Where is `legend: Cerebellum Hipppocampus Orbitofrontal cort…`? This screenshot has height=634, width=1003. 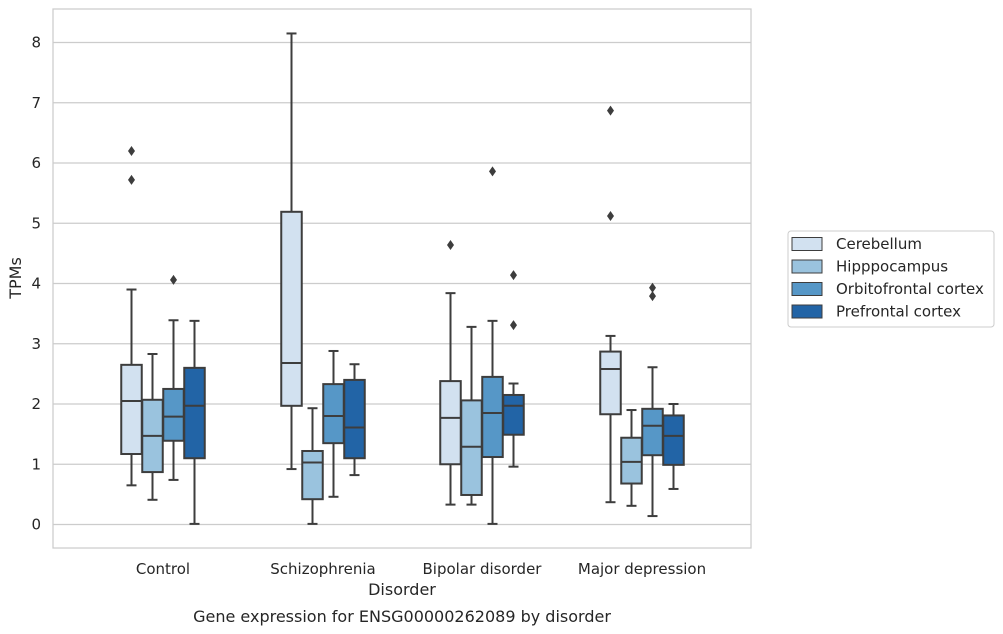
legend: Cerebellum Hipppocampus Orbitofrontal cort… is located at coordinates (891, 279).